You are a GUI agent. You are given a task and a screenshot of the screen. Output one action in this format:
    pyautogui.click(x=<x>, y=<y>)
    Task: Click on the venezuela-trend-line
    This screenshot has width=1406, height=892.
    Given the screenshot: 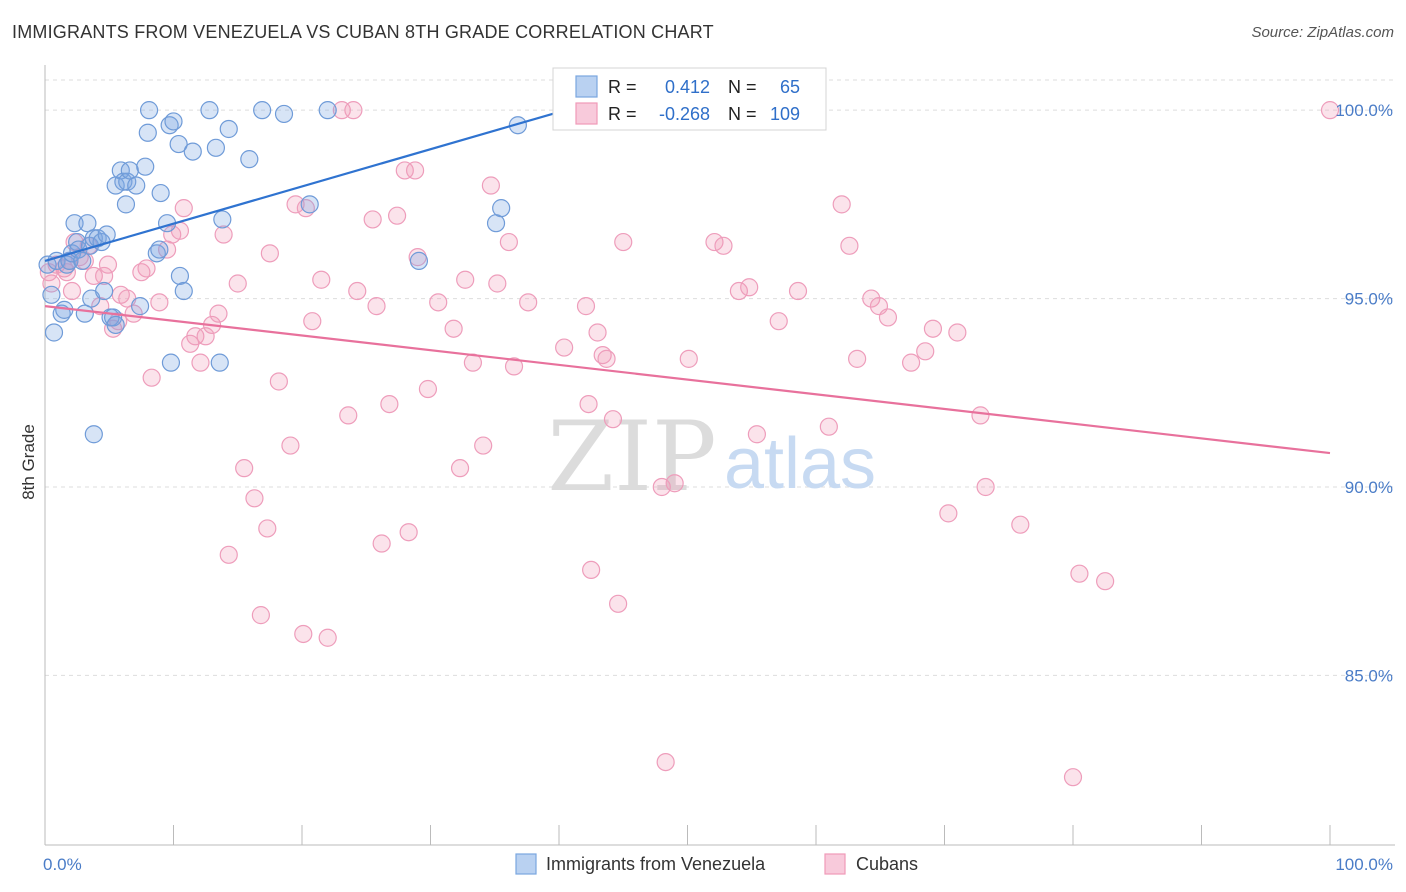 What is the action you would take?
    pyautogui.click(x=305, y=185)
    